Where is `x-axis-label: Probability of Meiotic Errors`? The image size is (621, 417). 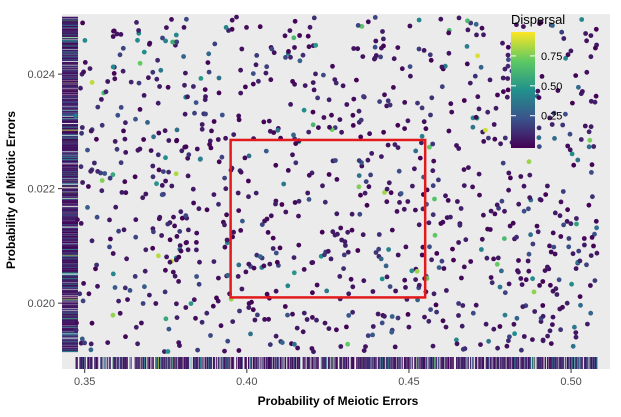
x-axis-label: Probability of Meiotic Errors is located at coordinates (338, 401).